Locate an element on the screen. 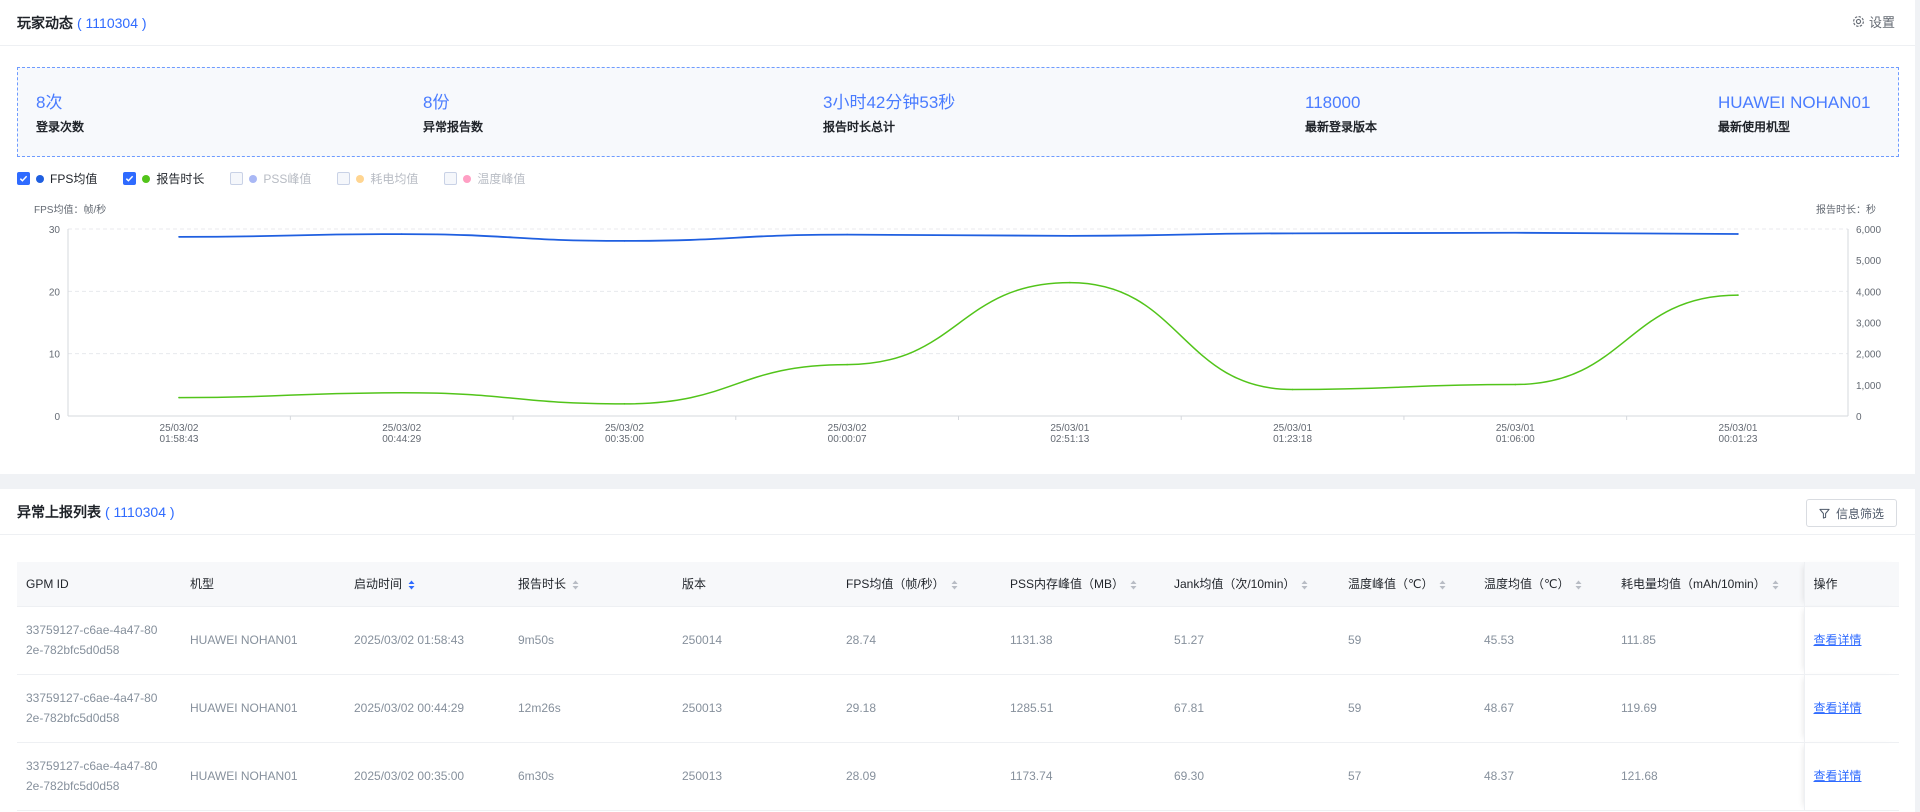 The height and width of the screenshot is (812, 1920). column-header: 启动时间 is located at coordinates (427, 584).